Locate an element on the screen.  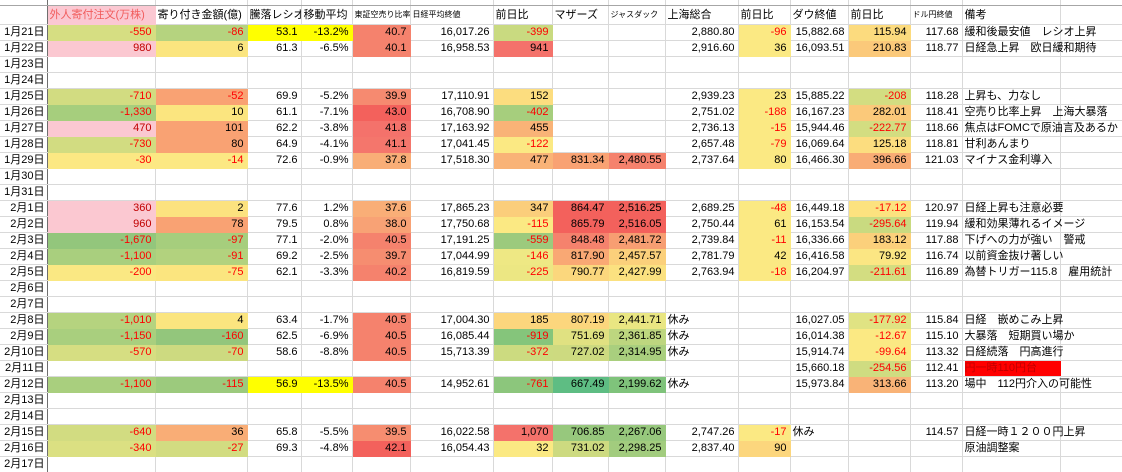
row-date: 2月17日 is located at coordinates (23, 464).